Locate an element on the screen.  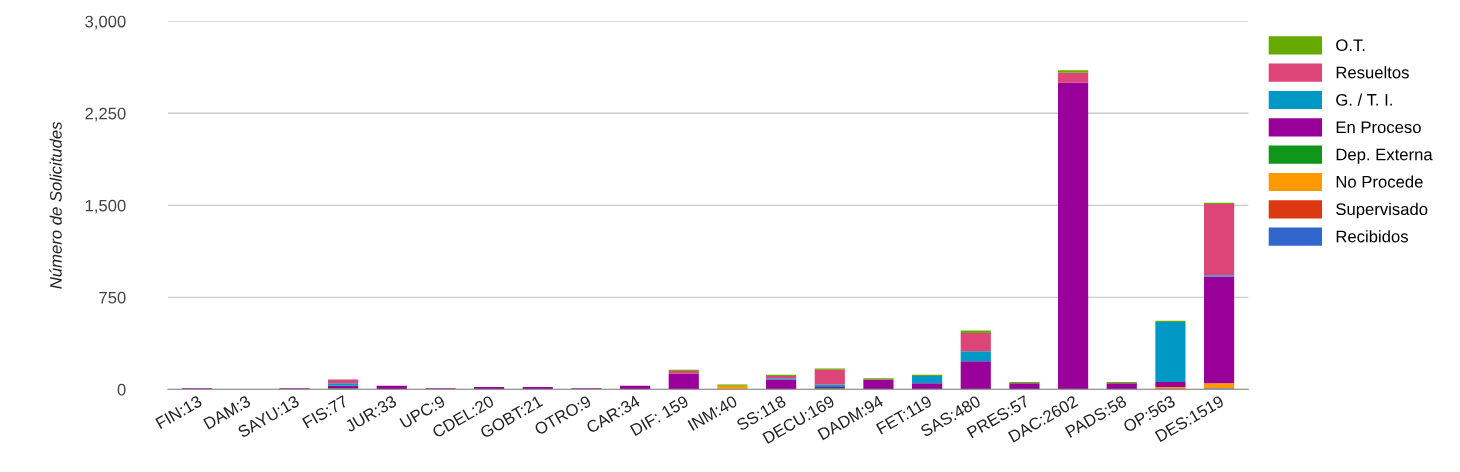
y-axis-title: Número de Solicitudes is located at coordinates (55, 205).